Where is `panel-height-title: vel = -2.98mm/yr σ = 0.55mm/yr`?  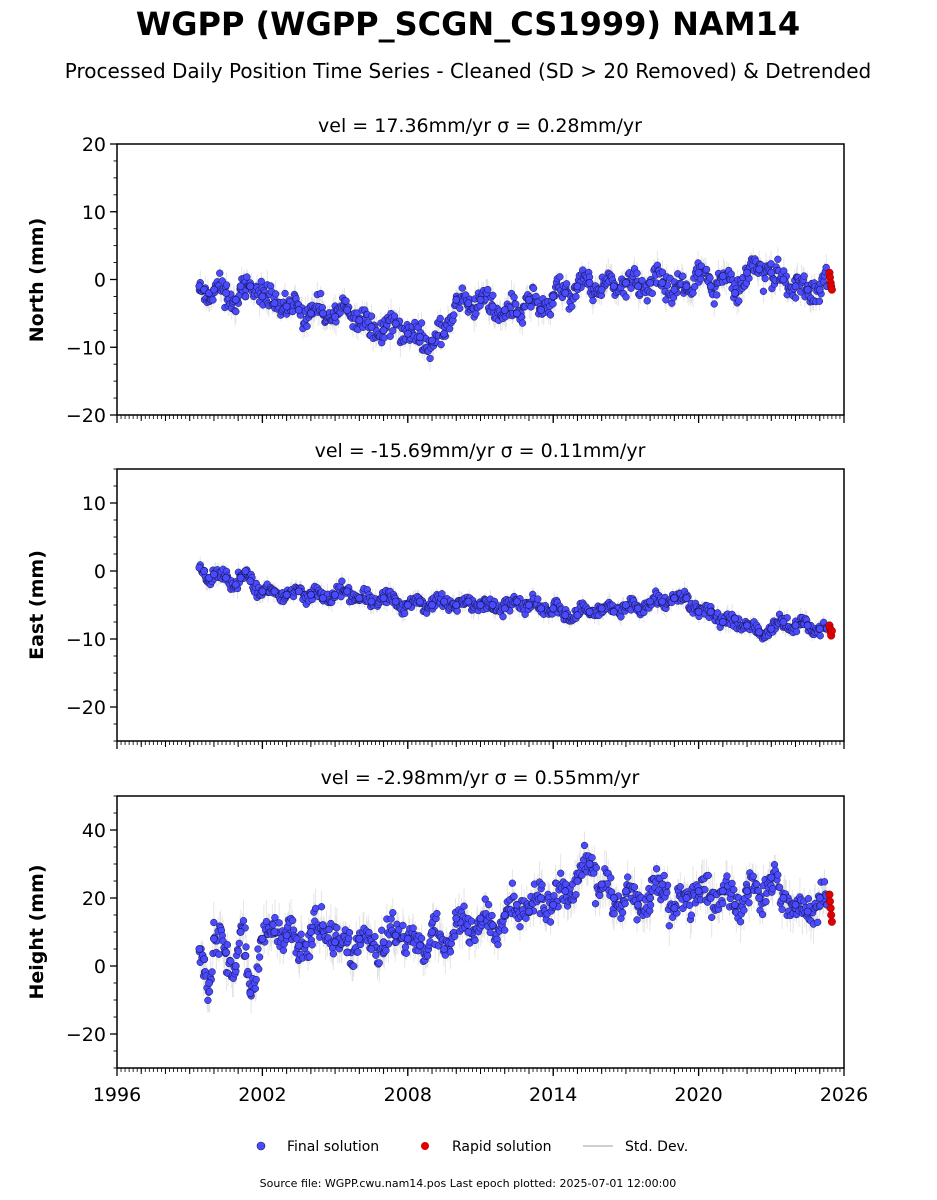 panel-height-title: vel = -2.98mm/yr σ = 0.55mm/yr is located at coordinates (480, 778).